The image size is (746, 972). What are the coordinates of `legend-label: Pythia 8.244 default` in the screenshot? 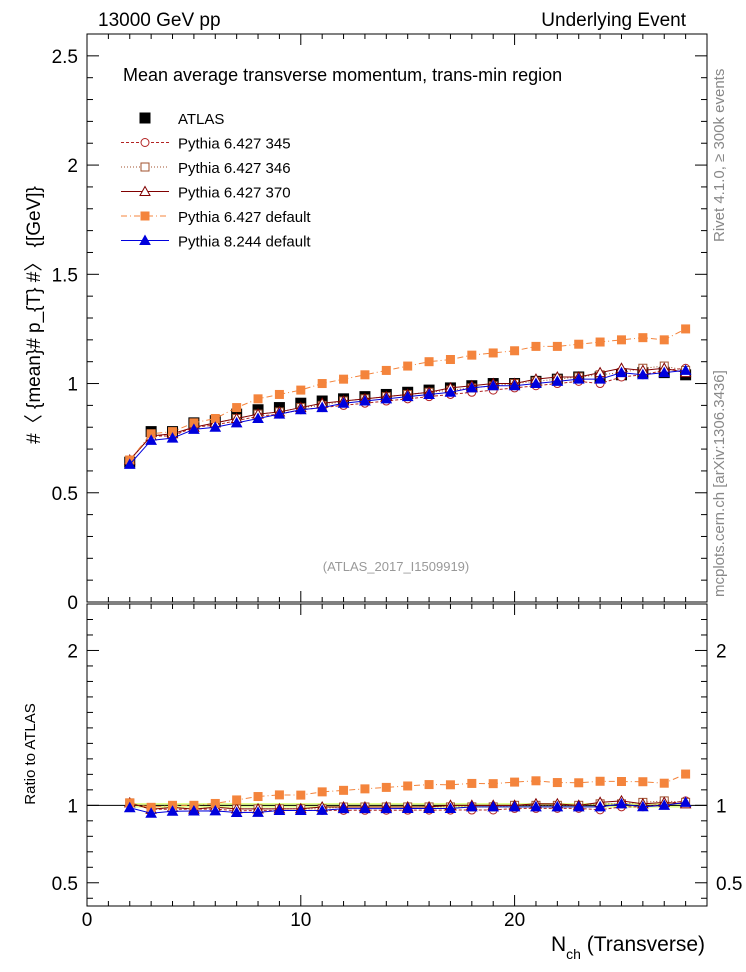 It's located at (244, 242).